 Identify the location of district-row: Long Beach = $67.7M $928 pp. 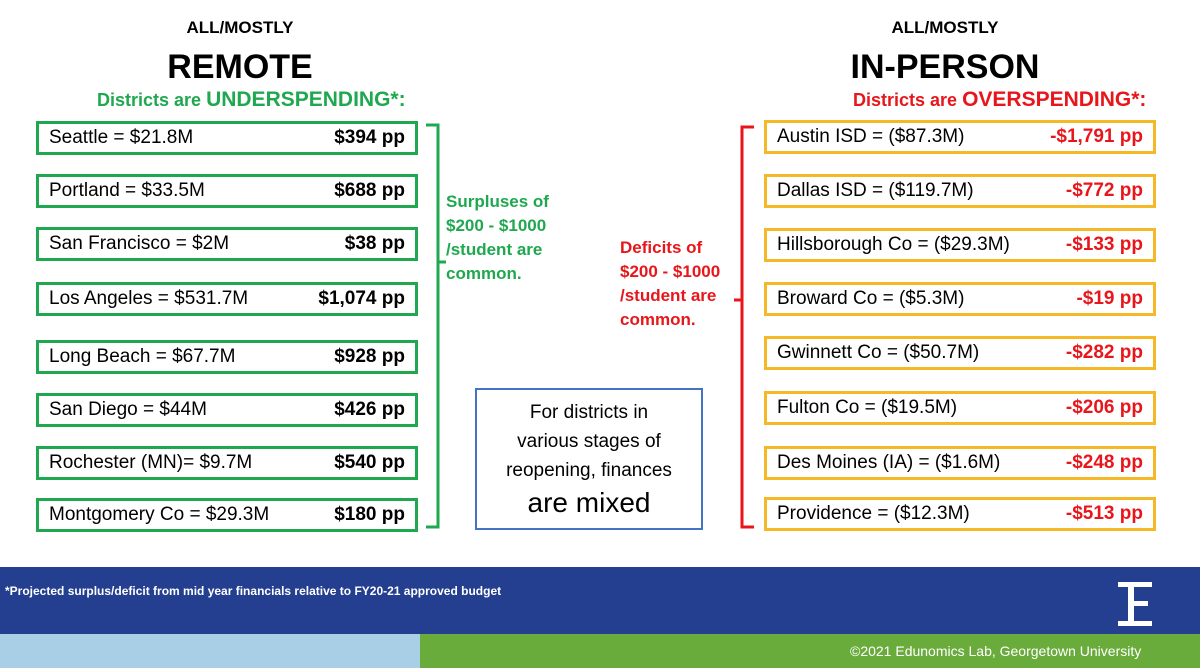
(227, 357).